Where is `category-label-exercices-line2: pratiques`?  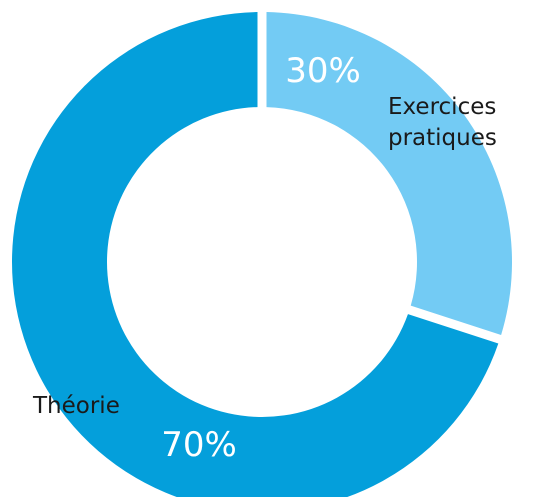
category-label-exercices-line2: pratiques is located at coordinates (442, 138).